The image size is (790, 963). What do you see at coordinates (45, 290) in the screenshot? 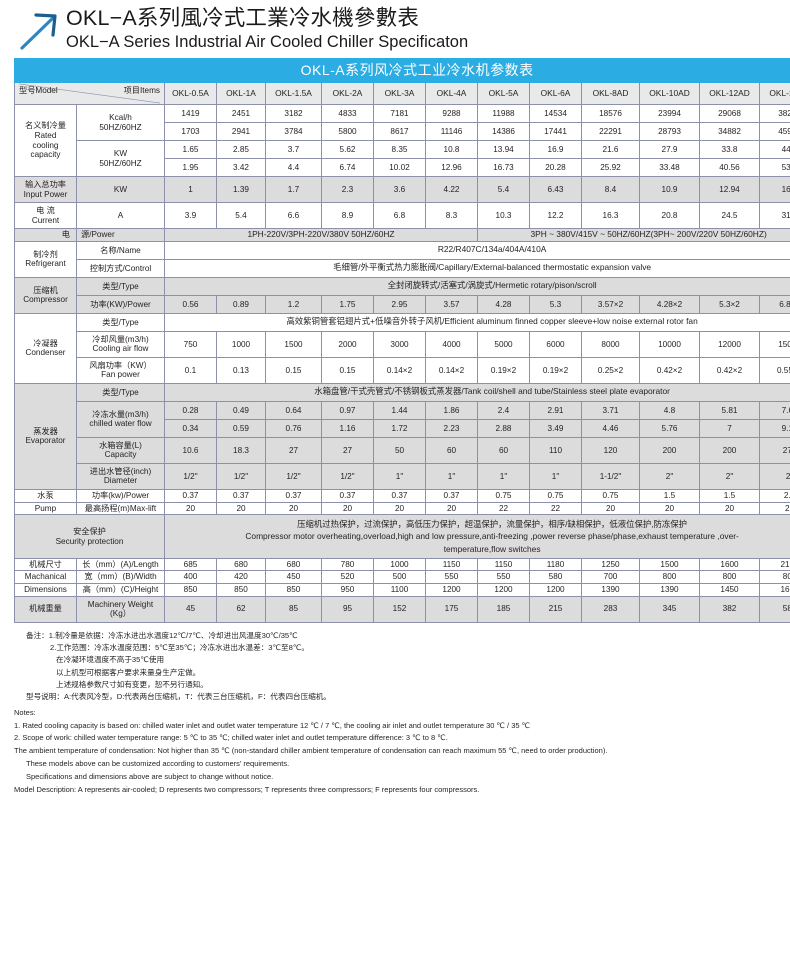
I see `label-cn: 压缩机` at bounding box center [45, 290].